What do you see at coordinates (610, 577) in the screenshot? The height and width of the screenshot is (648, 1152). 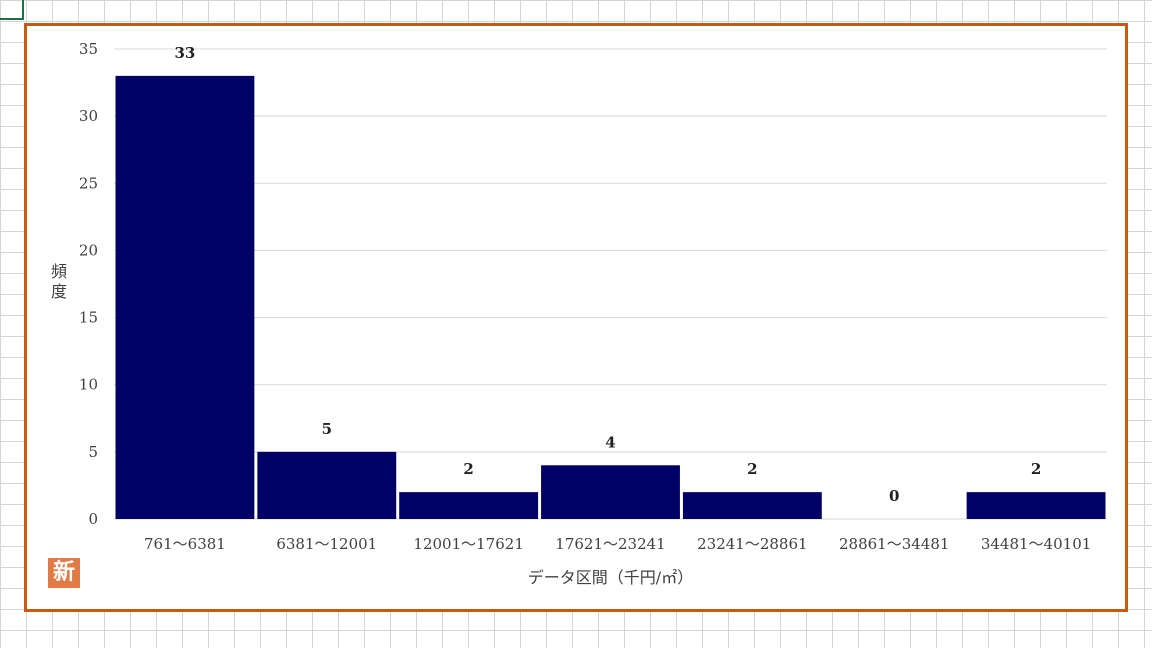 I see `x-axis-title: データ区間（千円/㎡）` at bounding box center [610, 577].